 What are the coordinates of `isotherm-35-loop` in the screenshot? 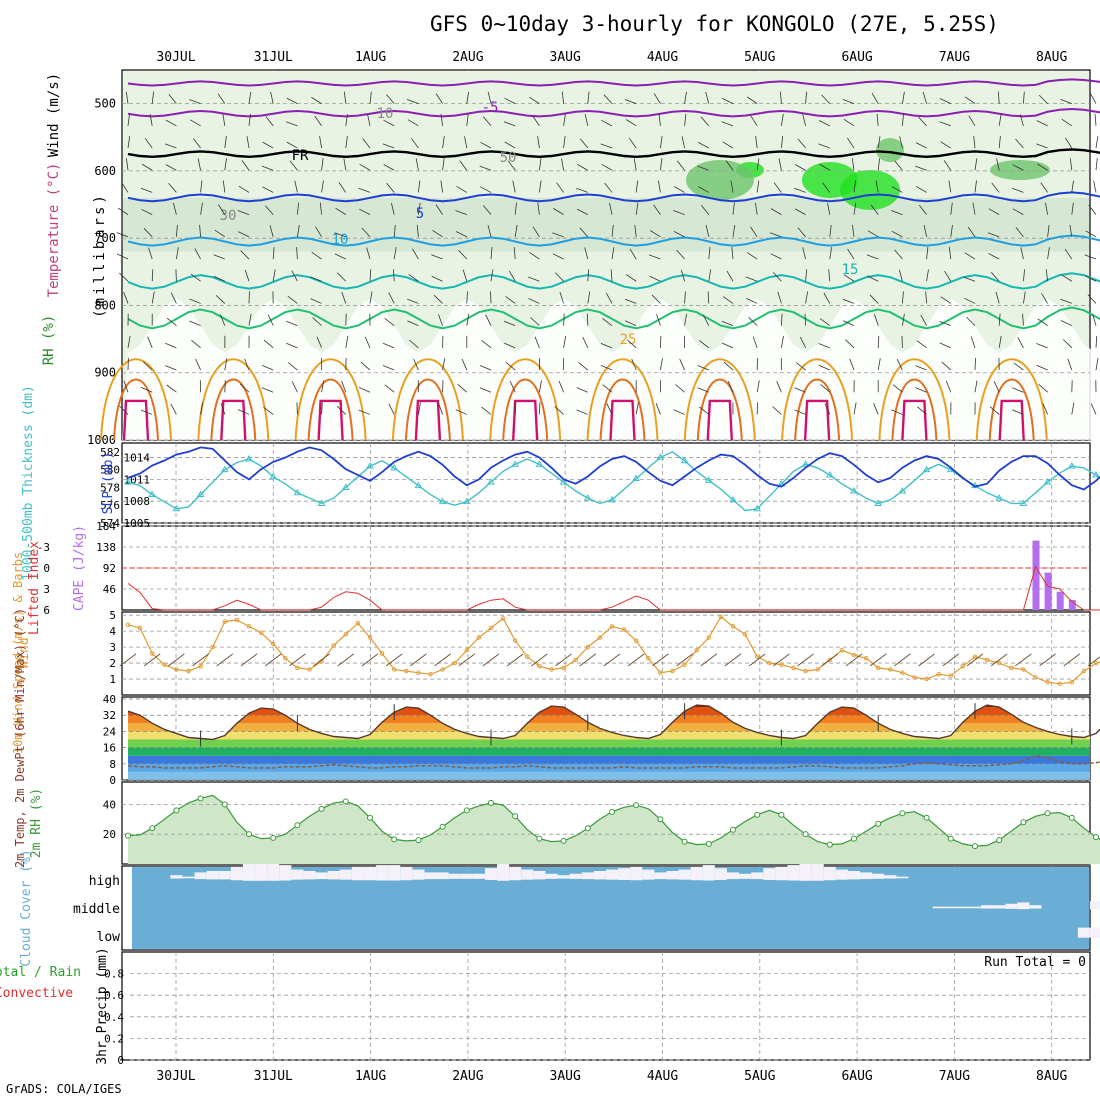 It's located at (330, 420).